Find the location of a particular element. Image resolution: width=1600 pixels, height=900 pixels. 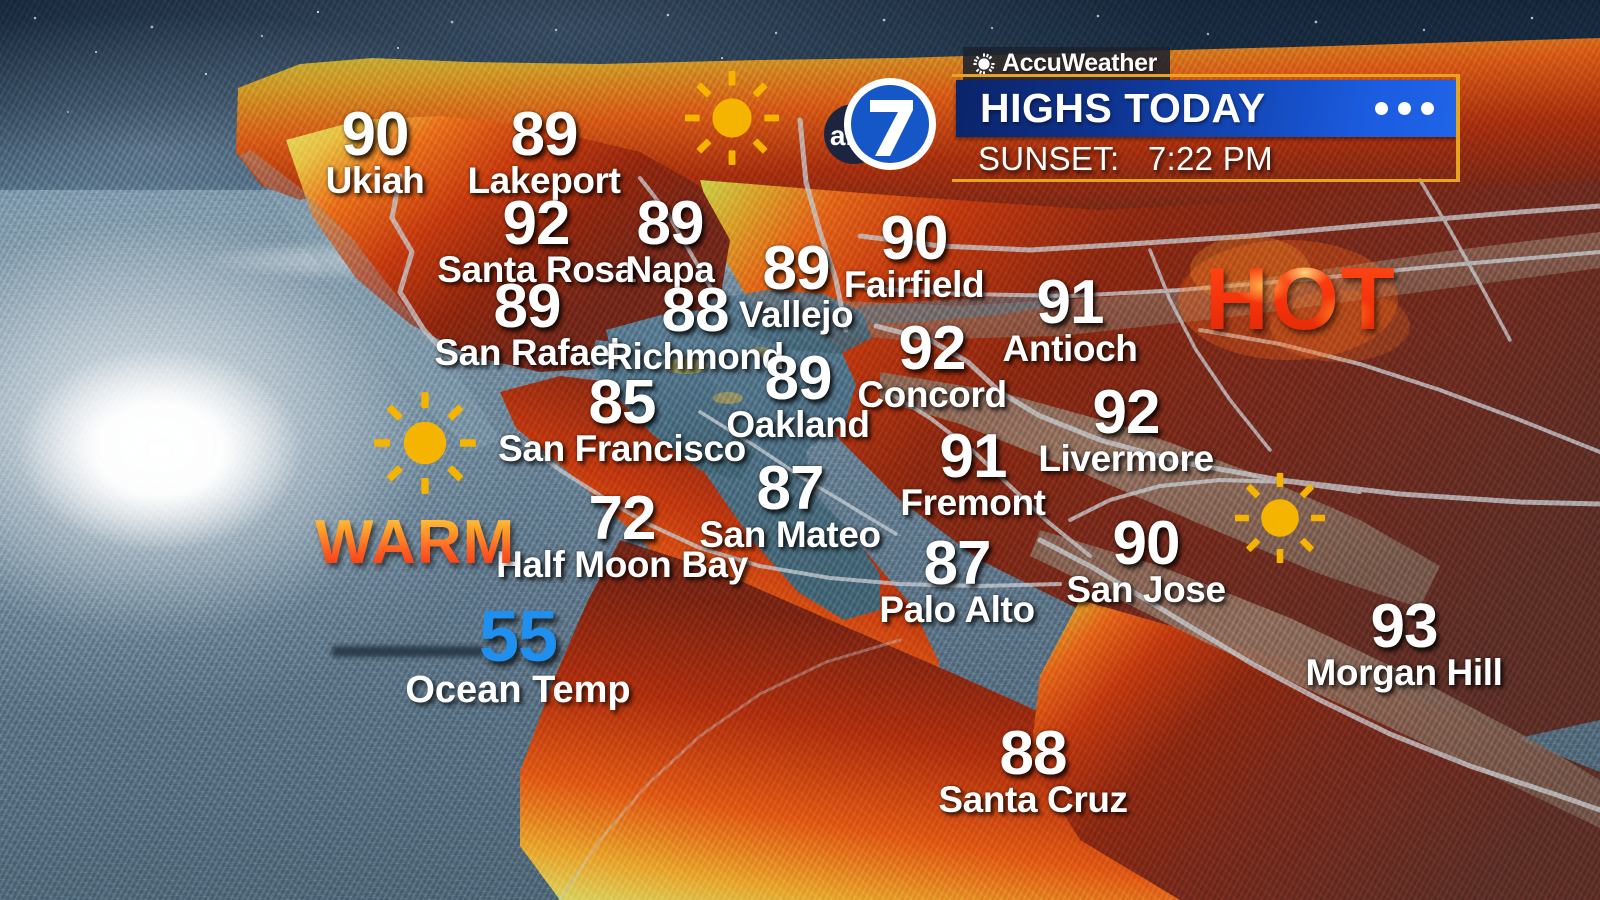

city-label-santa-rosa: 92 Santa Rosa is located at coordinates (536, 239).